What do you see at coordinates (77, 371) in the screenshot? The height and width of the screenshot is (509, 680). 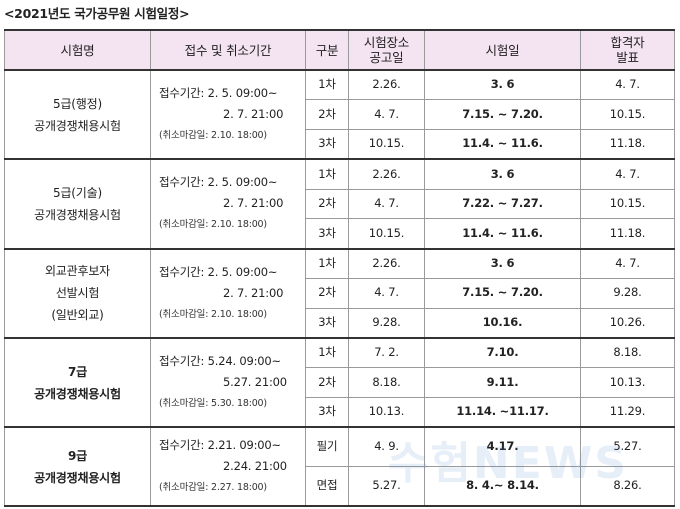 I see `exam-name-line: 7급` at bounding box center [77, 371].